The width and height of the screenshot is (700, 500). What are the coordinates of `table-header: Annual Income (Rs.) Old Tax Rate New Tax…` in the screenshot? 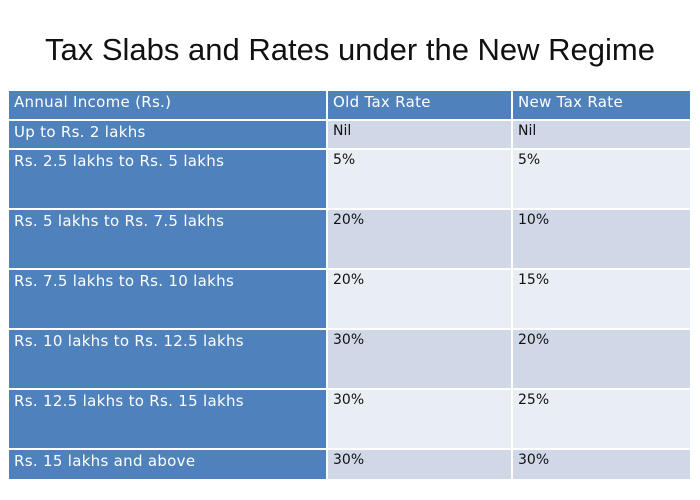 It's located at (349, 105).